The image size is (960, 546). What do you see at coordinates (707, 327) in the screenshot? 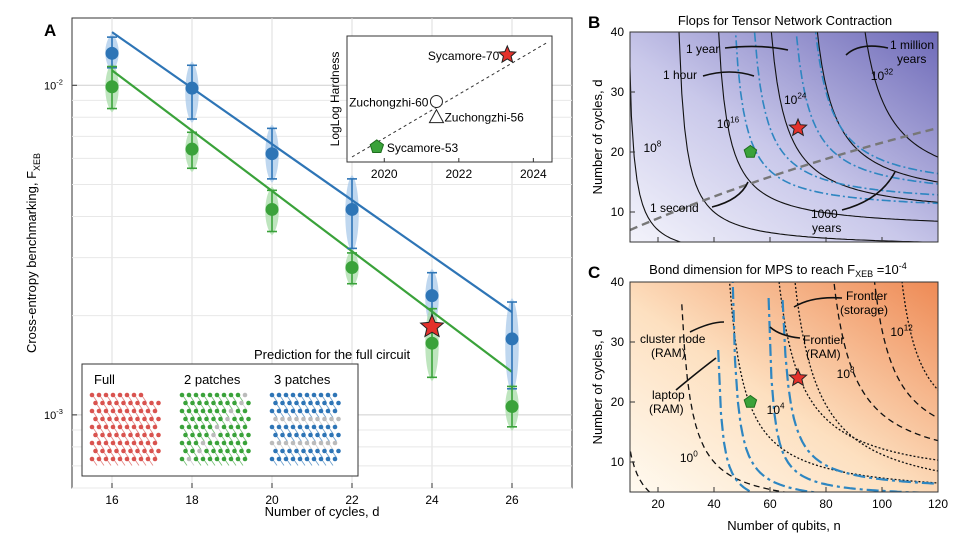
I see `arrow-cluster-node` at bounding box center [707, 327].